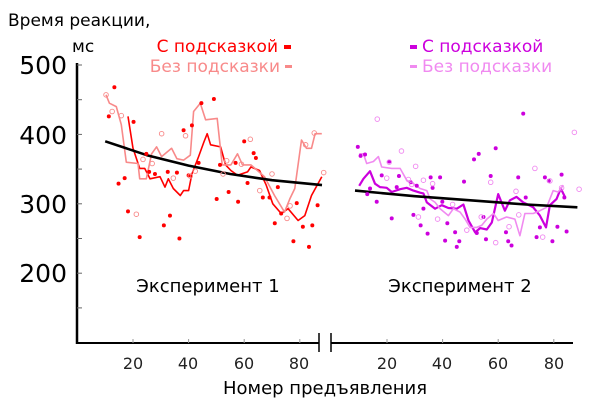 The height and width of the screenshot is (410, 600). Describe the element at coordinates (487, 67) in the screenshot. I see `legend-label-no-hint-2: Без подсказки` at that location.